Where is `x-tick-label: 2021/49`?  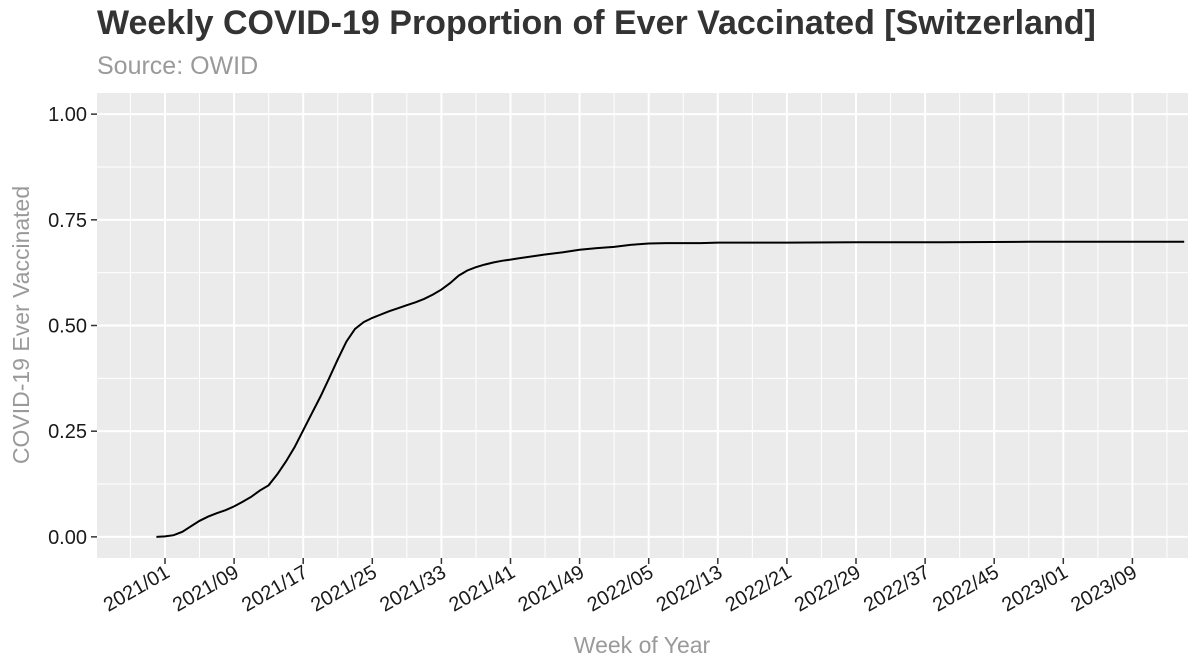
x-tick-label: 2021/49 is located at coordinates (551, 588).